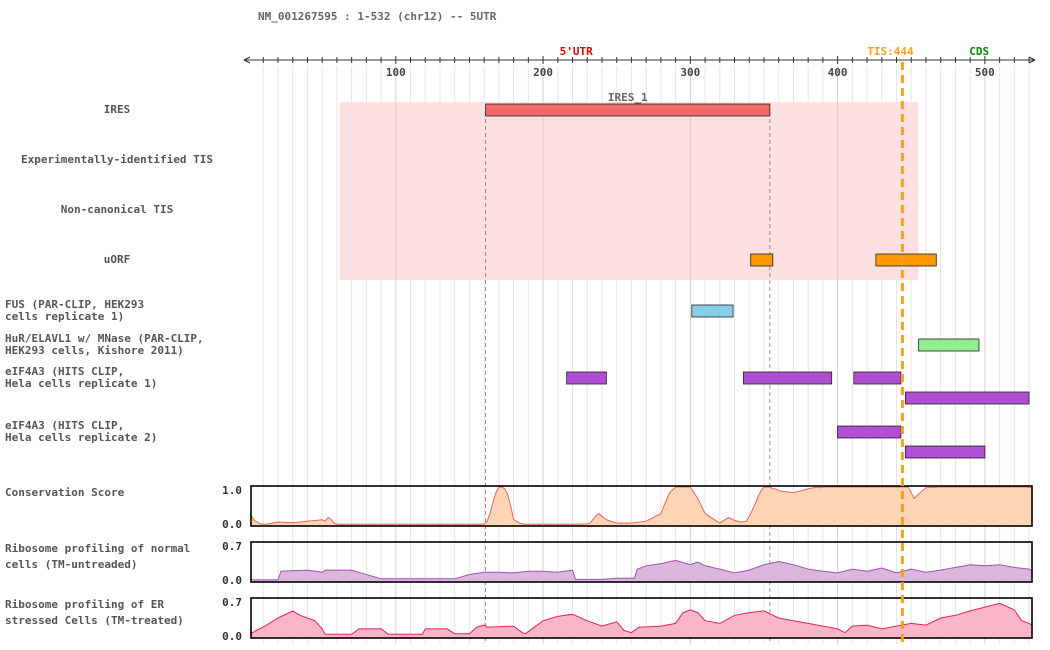  Describe the element at coordinates (949, 345) in the screenshot. I see `feature-bar-hur` at that location.